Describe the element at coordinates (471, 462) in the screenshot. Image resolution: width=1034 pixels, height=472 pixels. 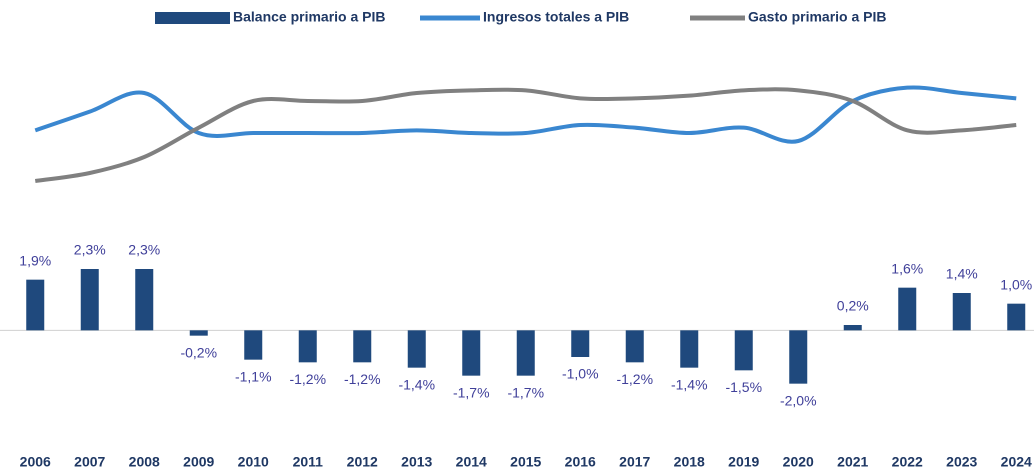
I see `x-tick-label: 2014` at that location.